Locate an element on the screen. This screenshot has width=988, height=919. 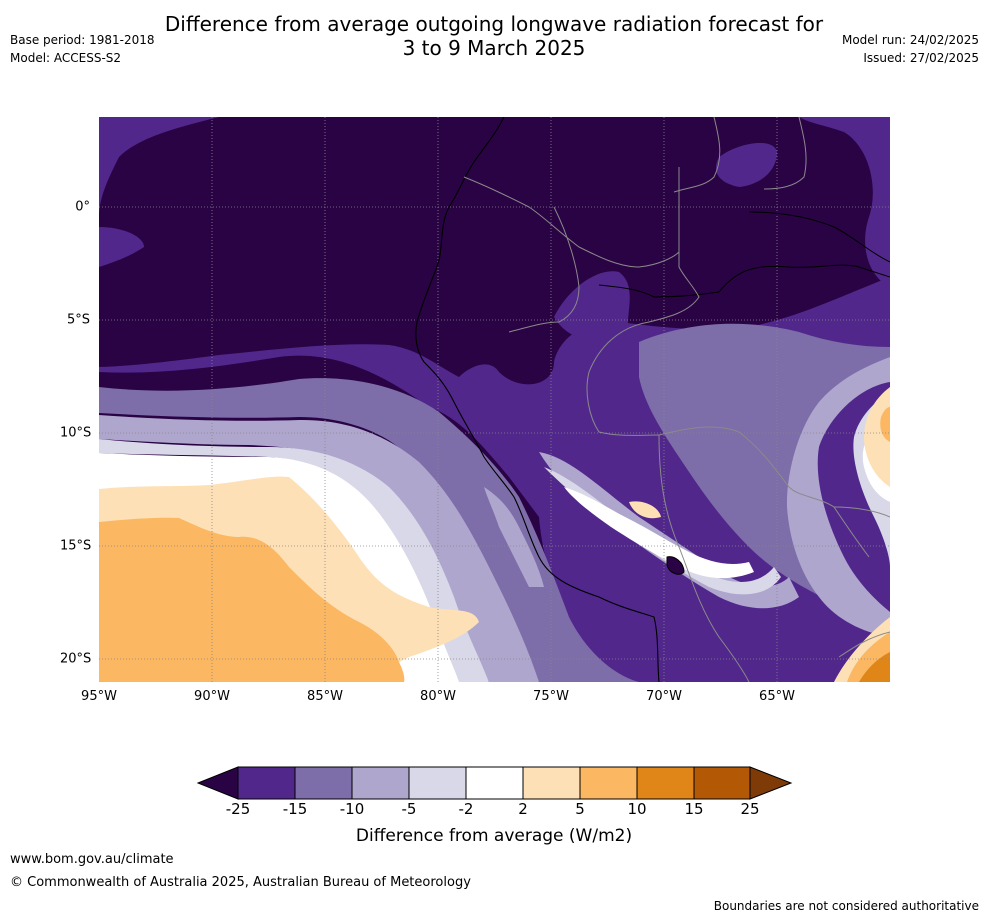
model-run: Model run: 24/02/2025 is located at coordinates (910, 40).